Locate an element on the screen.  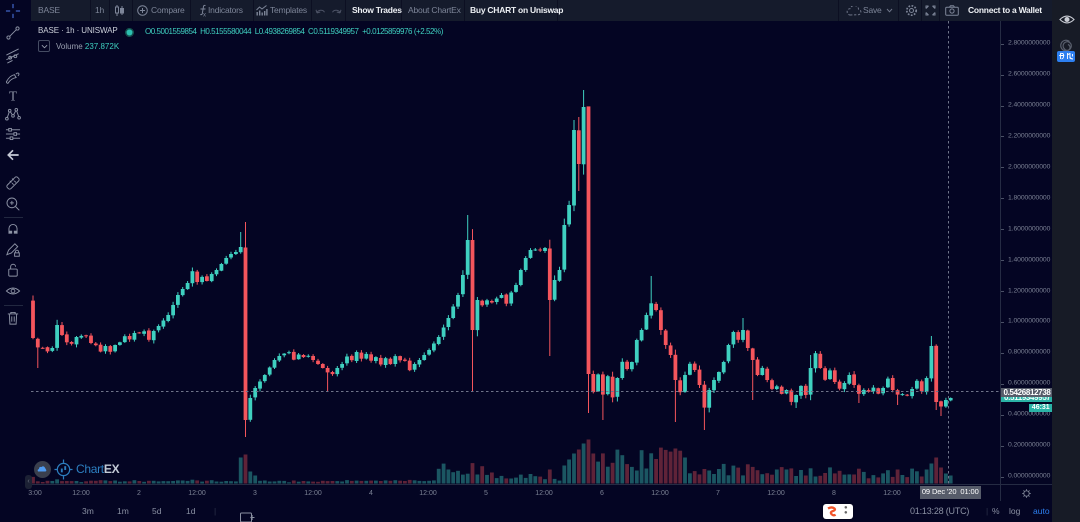
svg-text: x is located at coordinates (204, 15).